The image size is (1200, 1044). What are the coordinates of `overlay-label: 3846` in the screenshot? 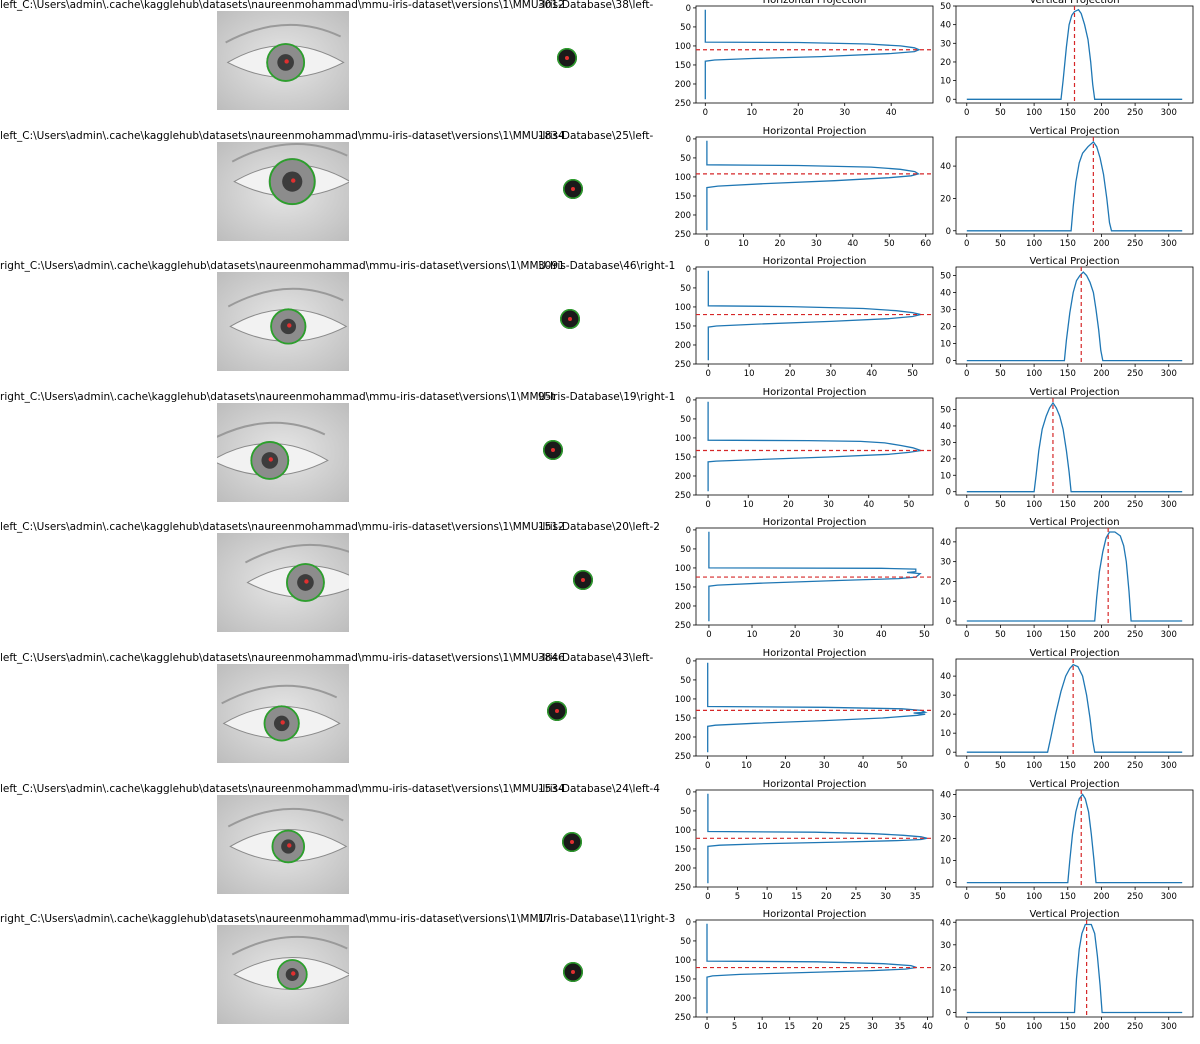 It's located at (551, 658).